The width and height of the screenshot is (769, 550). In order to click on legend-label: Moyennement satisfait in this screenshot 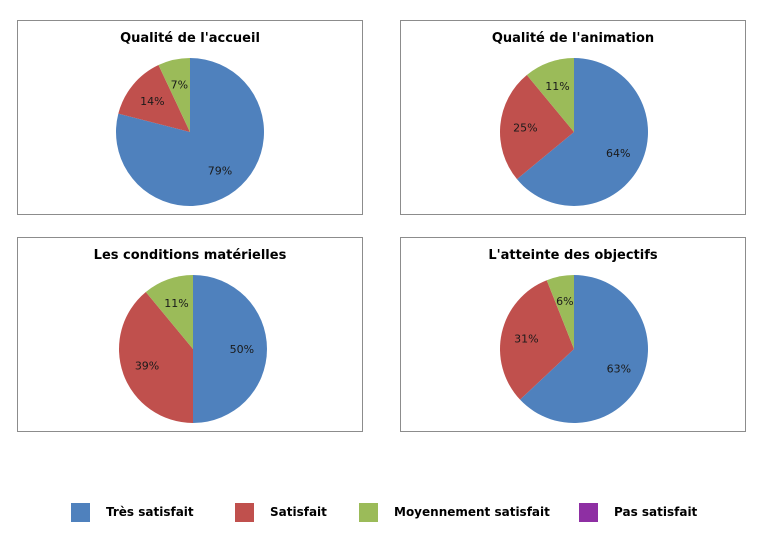, I will do `click(472, 512)`.